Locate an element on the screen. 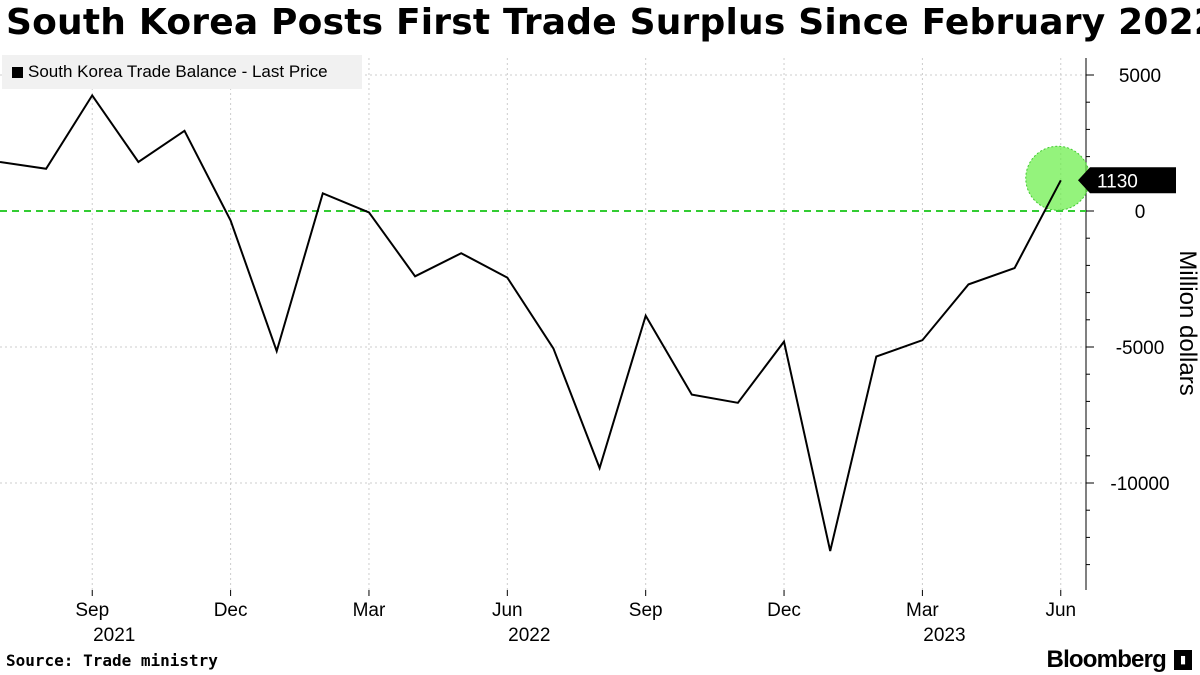  last-value-label: 1130 is located at coordinates (1117, 181).